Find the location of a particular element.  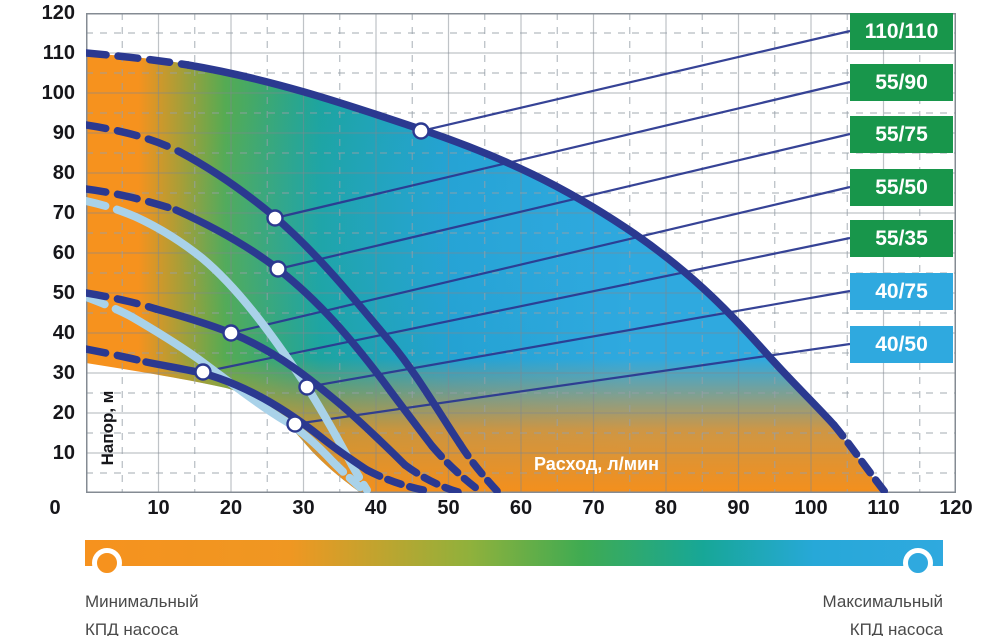

max-efficiency-dot is located at coordinates (918, 563).